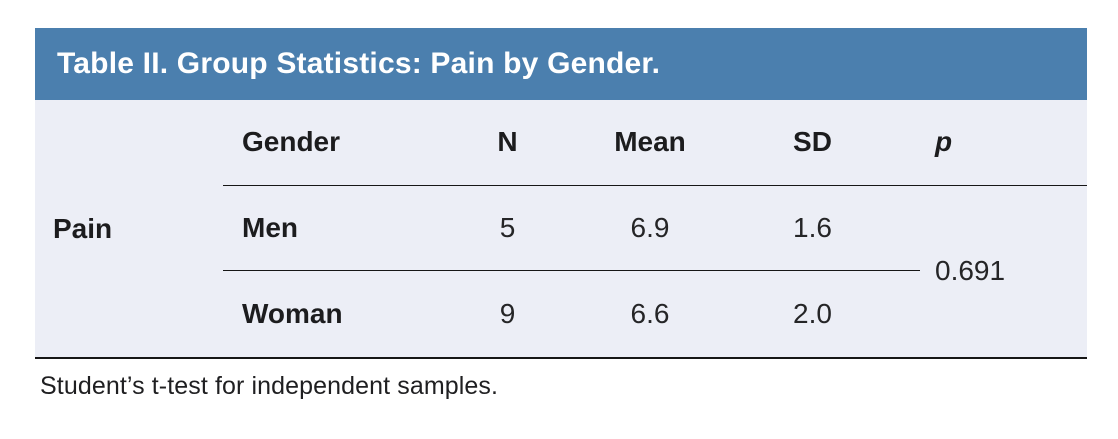 The width and height of the screenshot is (1118, 439). I want to click on column-header-sd: SD, so click(830, 143).